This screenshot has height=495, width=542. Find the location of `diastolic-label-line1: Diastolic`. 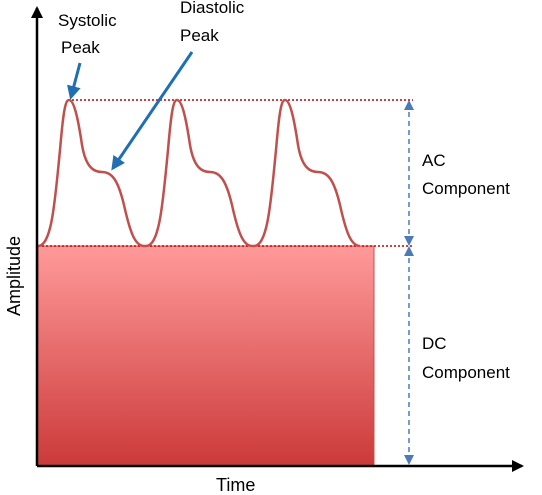

diastolic-label-line1: Diastolic is located at coordinates (212, 8).